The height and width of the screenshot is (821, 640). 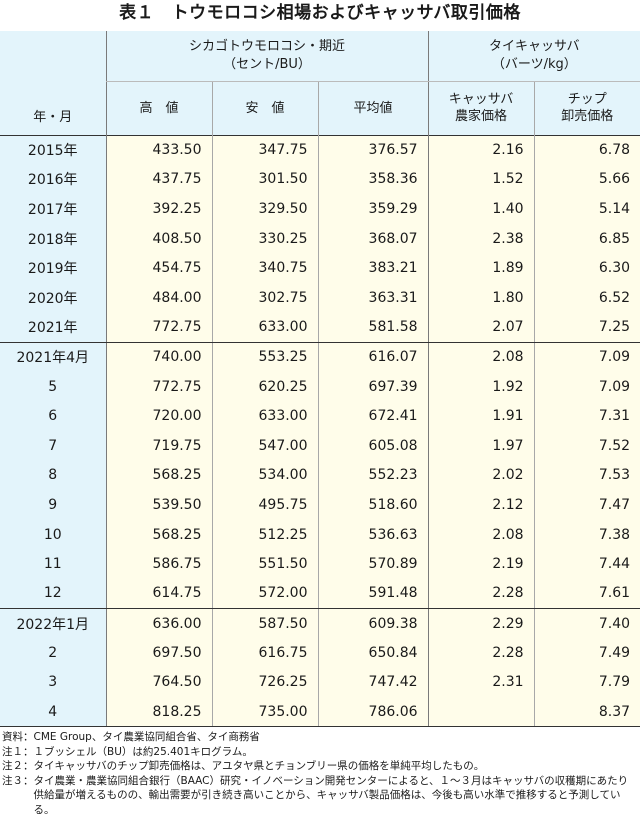 I want to click on table-row: 12 614.75 572.00 591.48 2.28 7.61, so click(x=320, y=593).